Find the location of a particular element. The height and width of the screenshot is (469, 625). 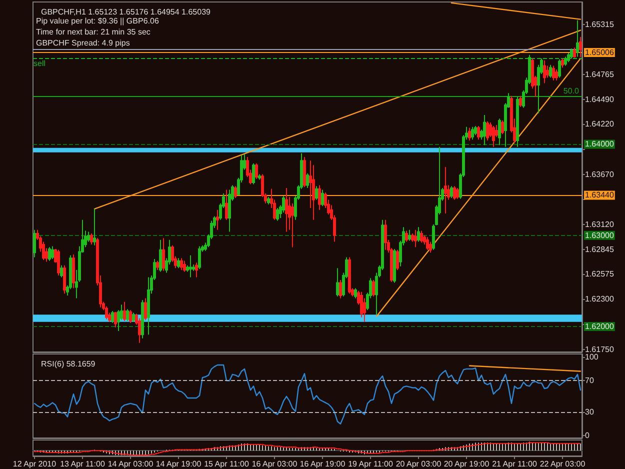

y-tick-label: 1.63670 is located at coordinates (599, 174).